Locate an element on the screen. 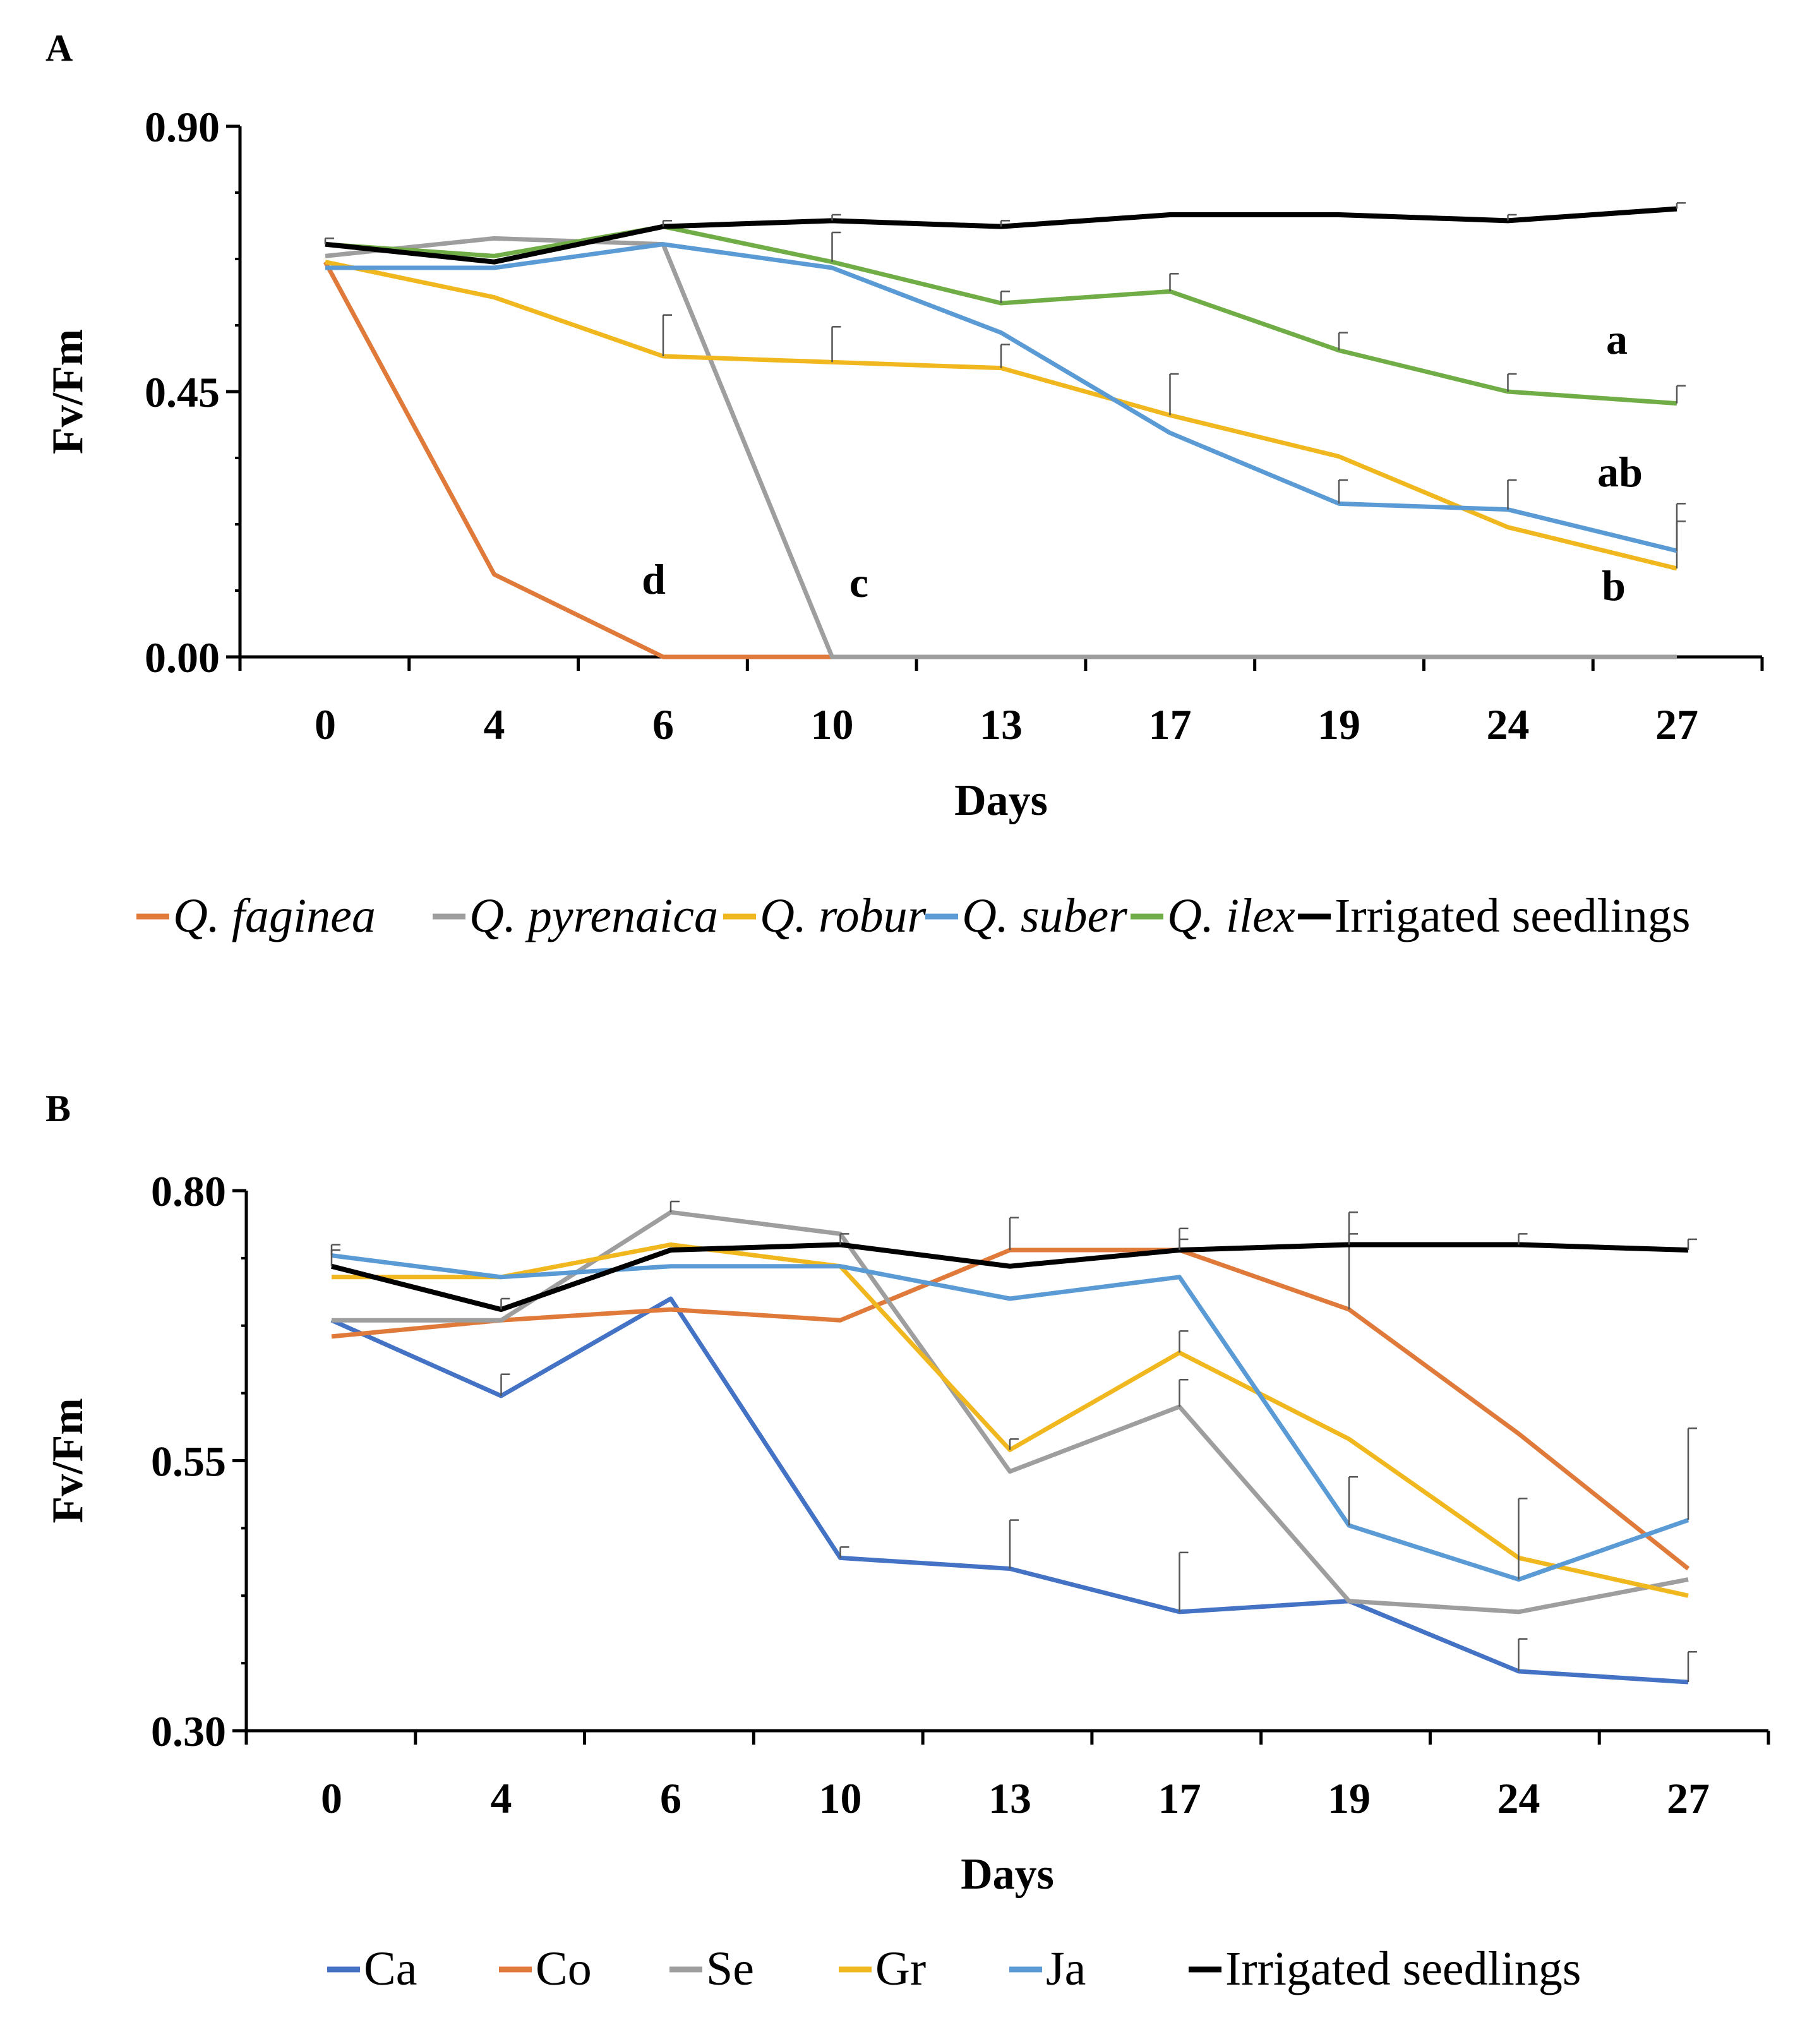  panel-b-legend-label-gr: Gr is located at coordinates (900, 1968).